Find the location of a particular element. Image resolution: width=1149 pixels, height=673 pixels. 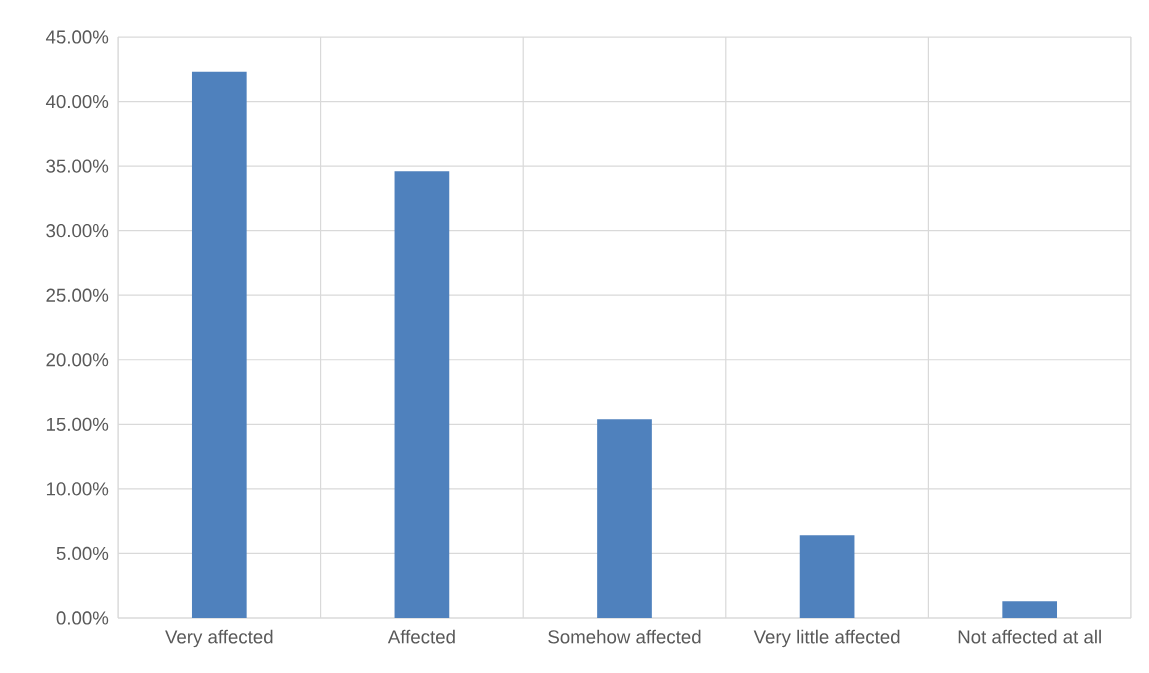

y-tick-label: 45.00% is located at coordinates (77, 37).